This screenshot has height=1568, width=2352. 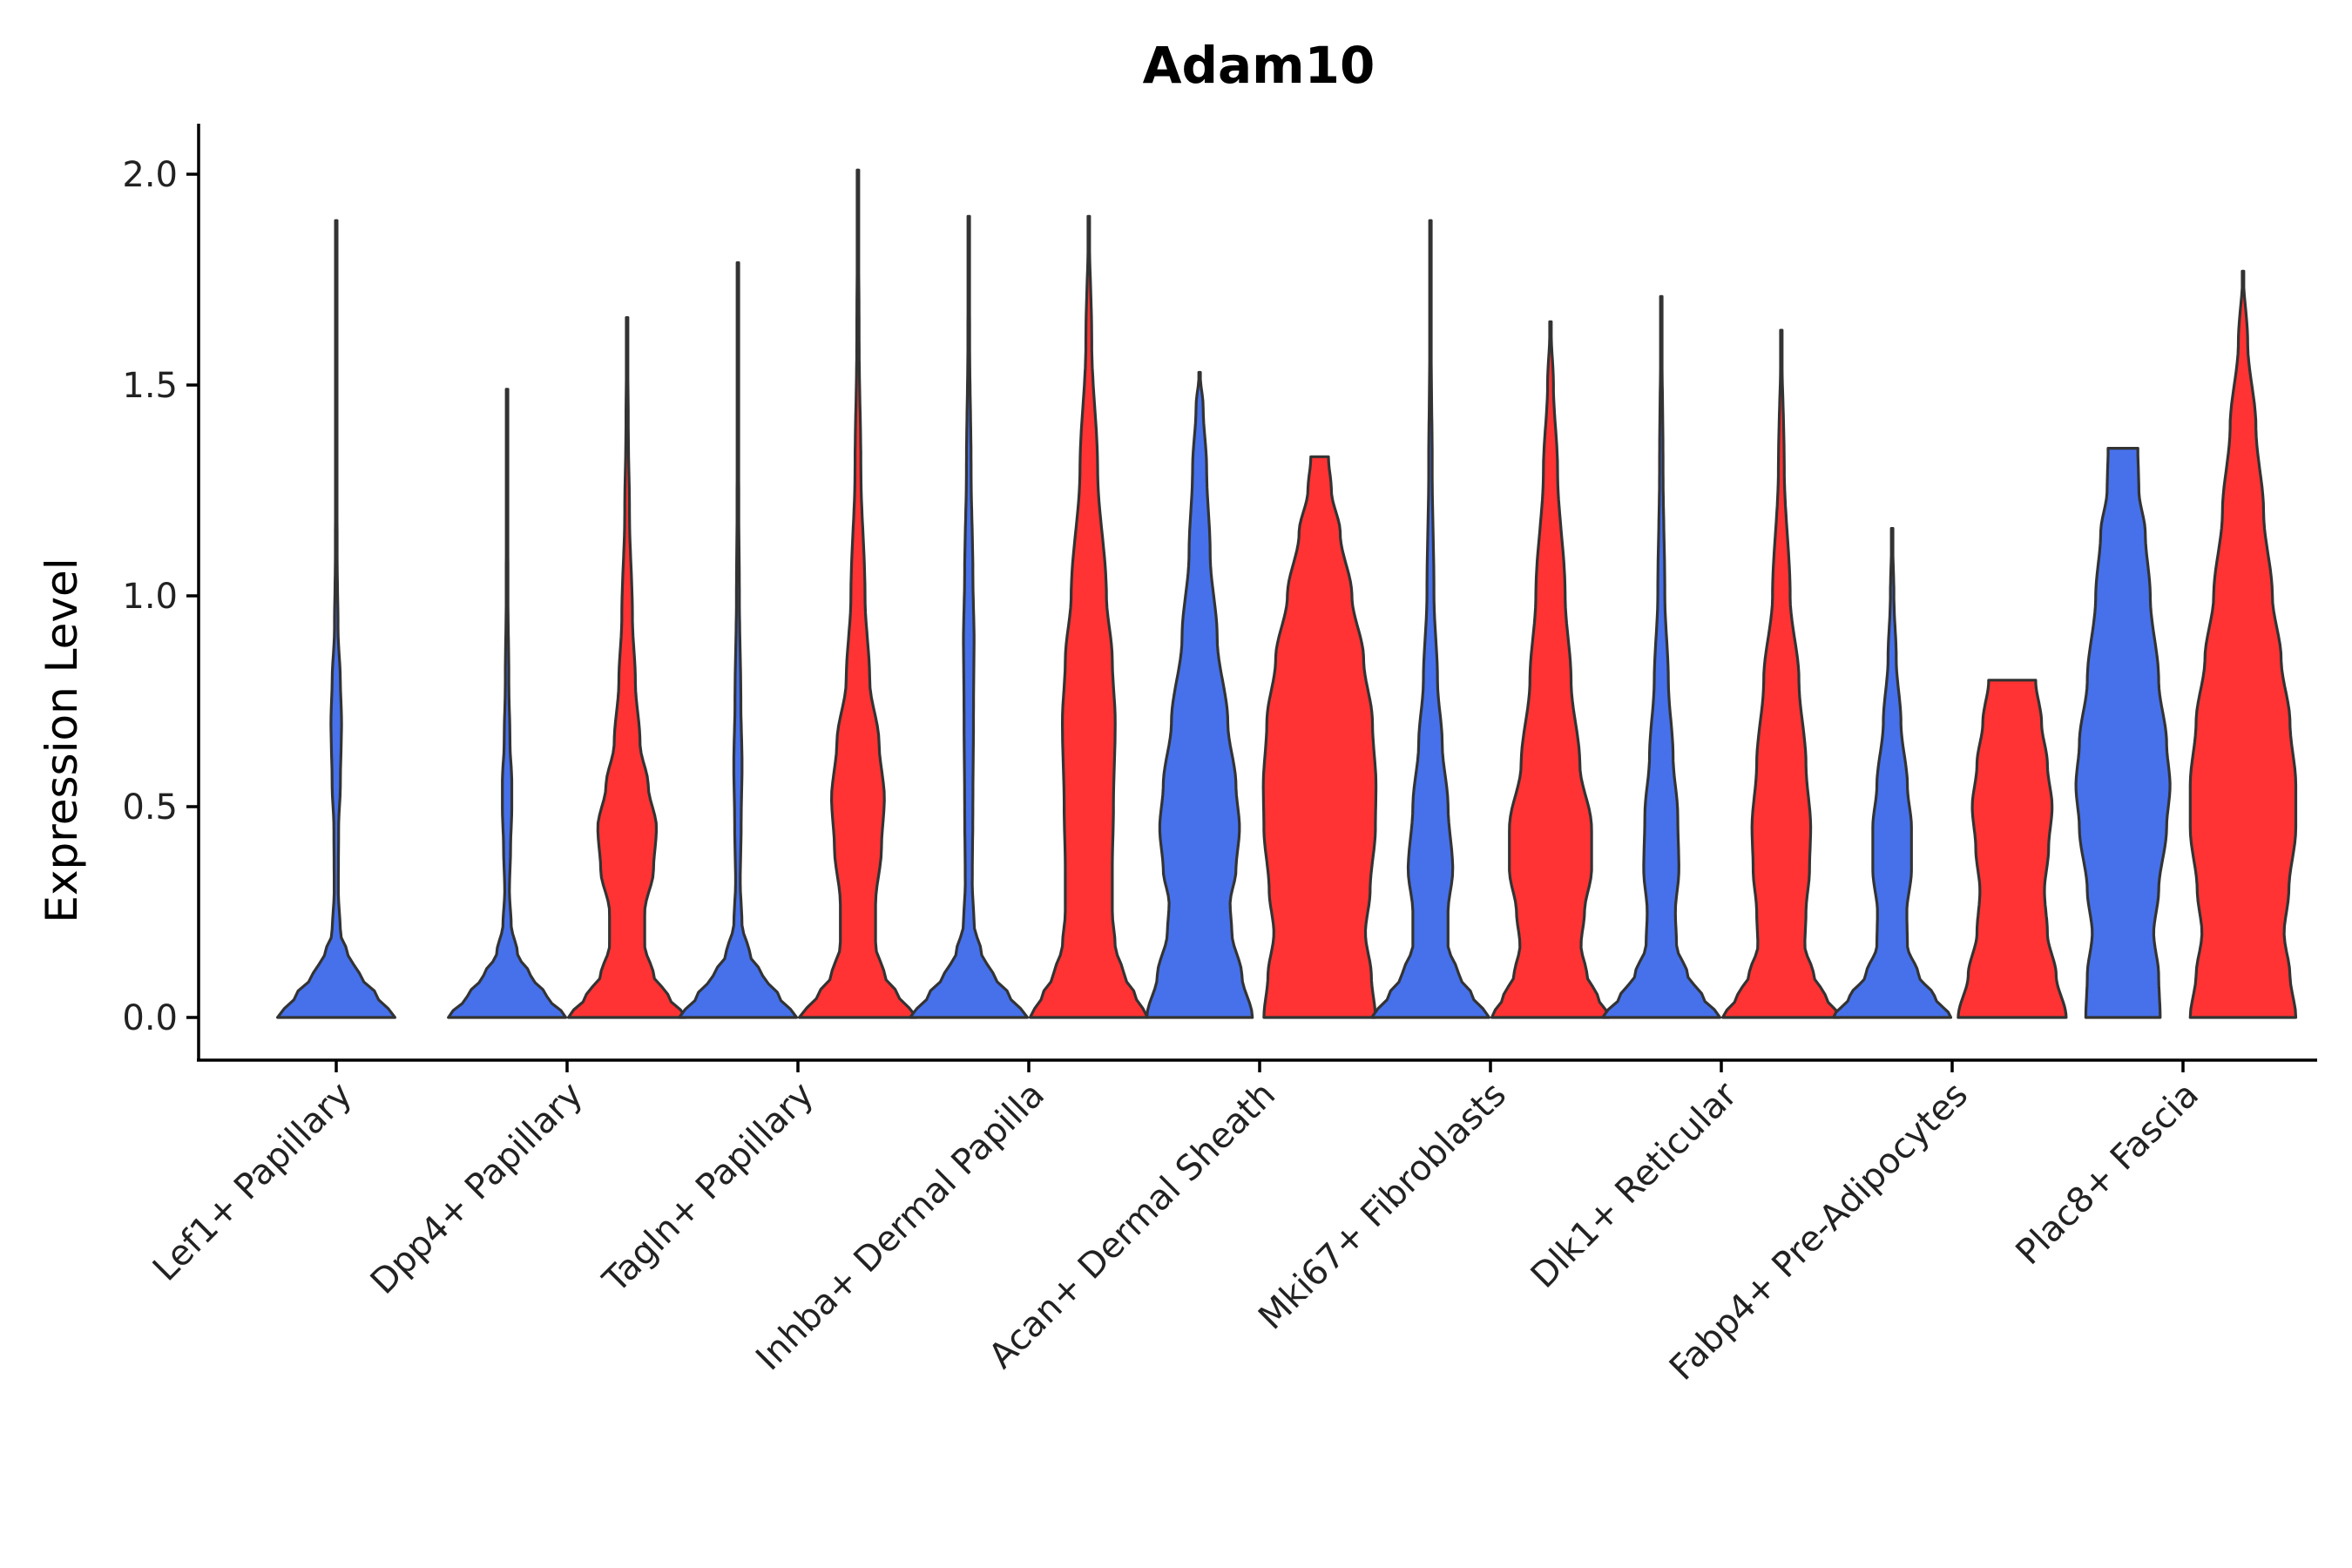 I want to click on x-tick-label: Dlk1+ Reticular, so click(x=1635, y=1185).